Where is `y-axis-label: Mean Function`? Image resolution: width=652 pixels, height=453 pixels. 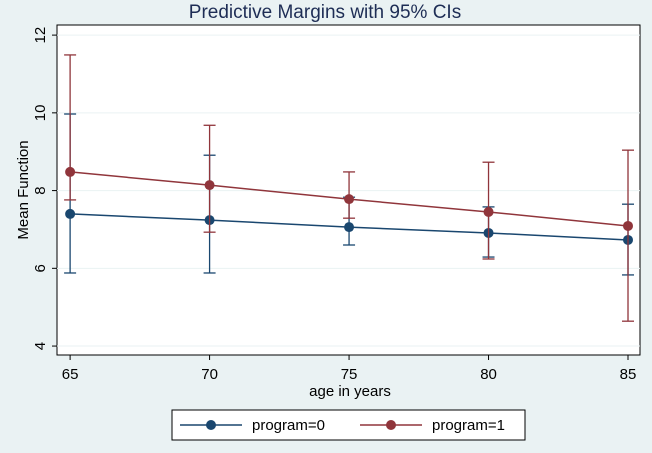 y-axis-label: Mean Function is located at coordinates (23, 189).